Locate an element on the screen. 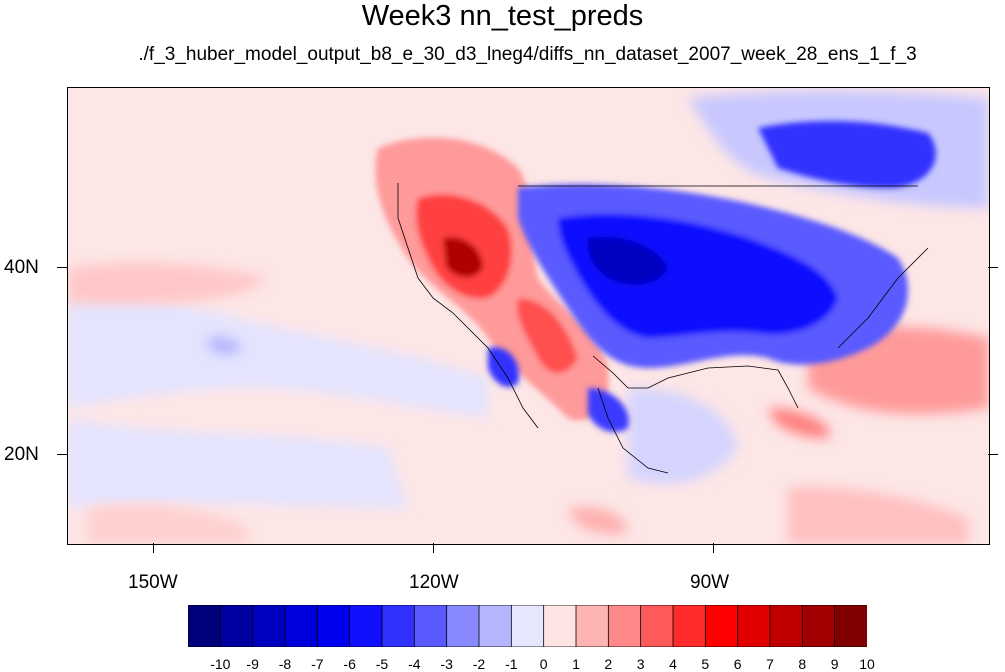  colorbar-label: -7 is located at coordinates (317, 664).